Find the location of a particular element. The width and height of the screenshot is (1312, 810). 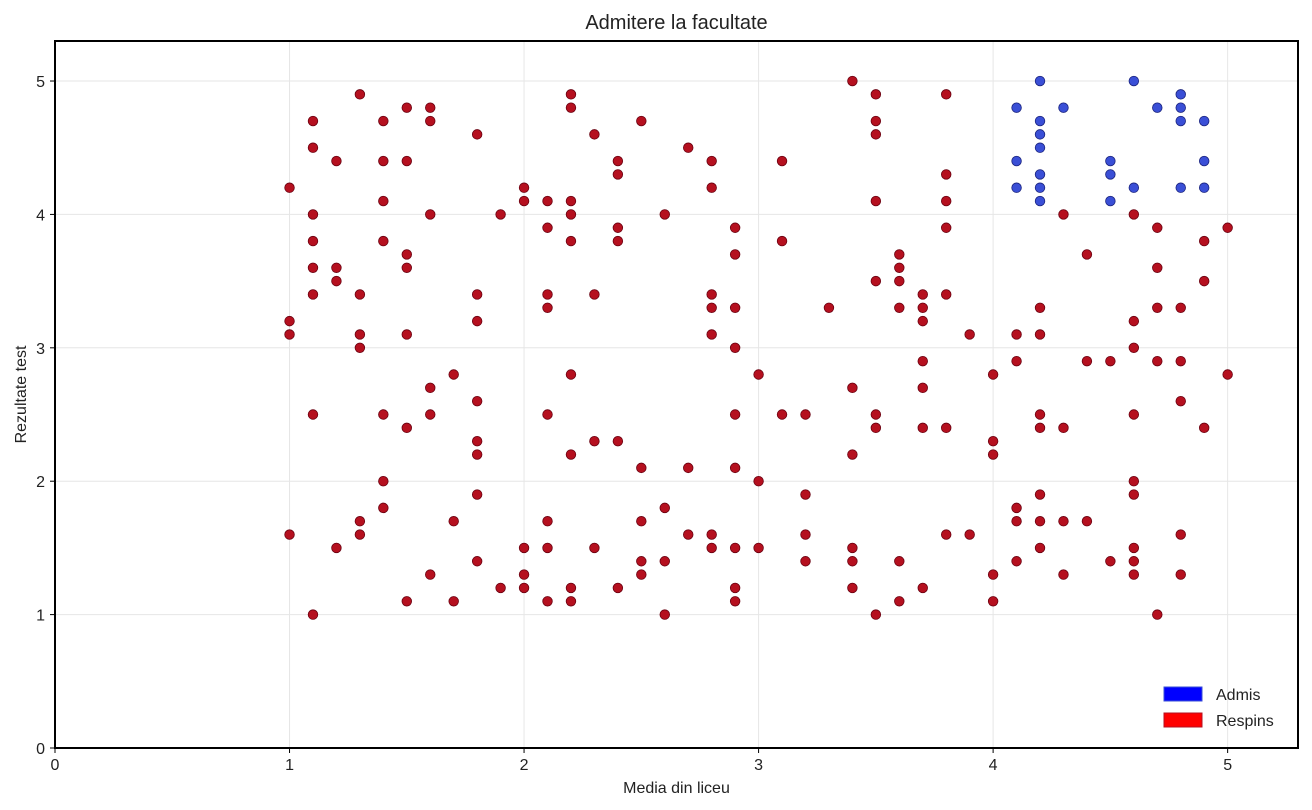

y-axis-label: Rezultate test is located at coordinates (21, 394).